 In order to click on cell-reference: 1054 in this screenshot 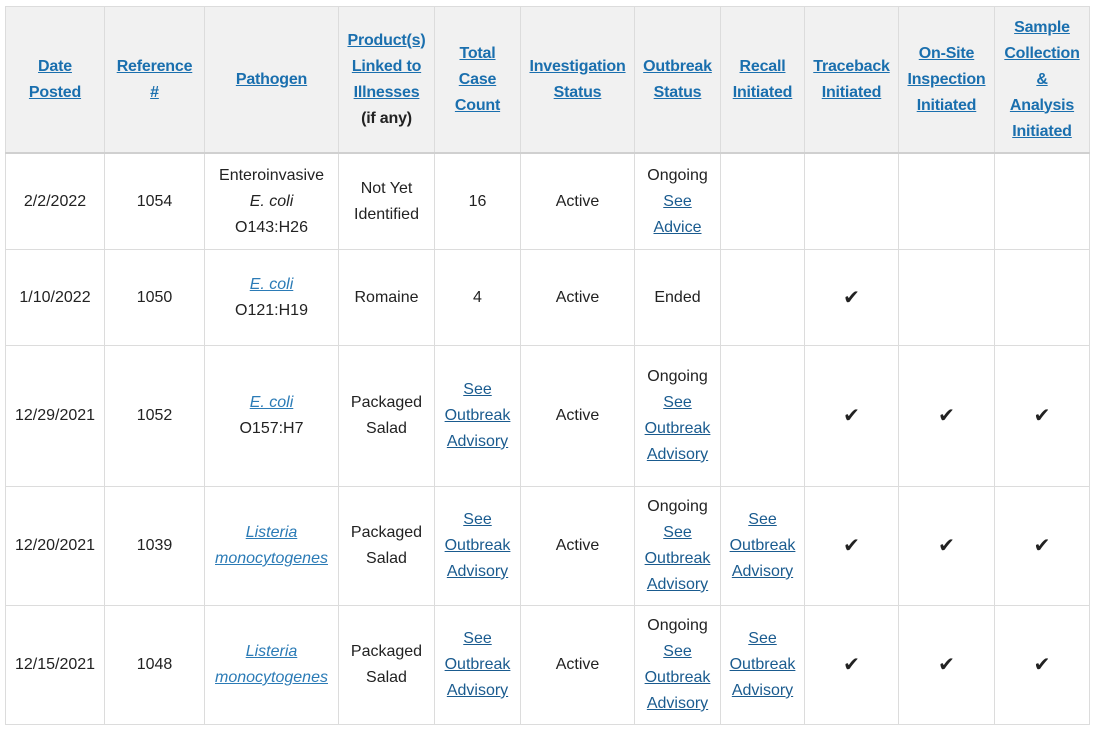, I will do `click(154, 201)`.